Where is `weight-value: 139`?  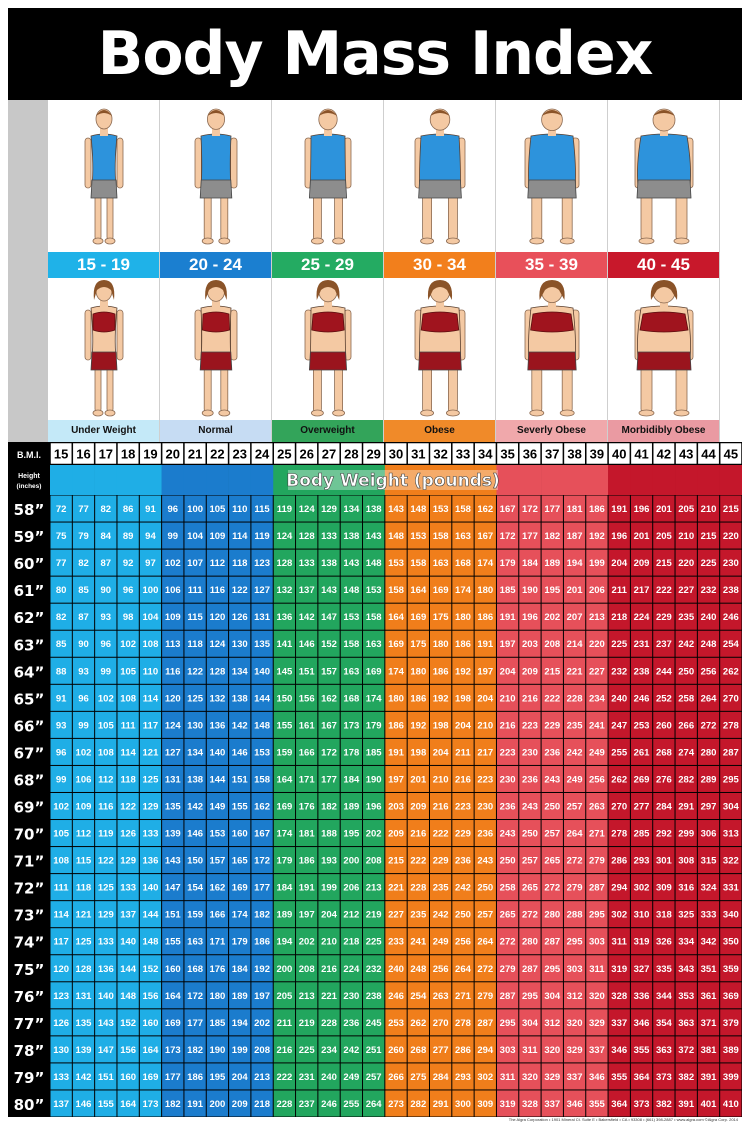
weight-value: 139 is located at coordinates (84, 1050).